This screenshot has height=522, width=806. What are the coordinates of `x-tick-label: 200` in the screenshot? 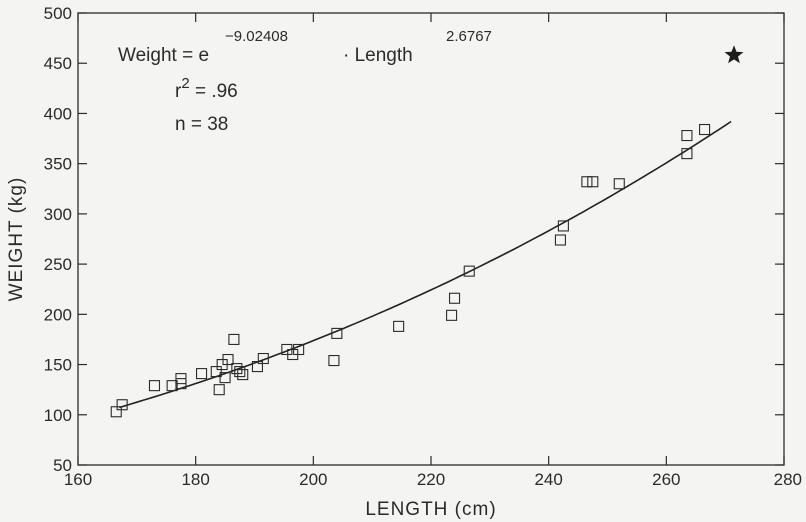 It's located at (313, 479).